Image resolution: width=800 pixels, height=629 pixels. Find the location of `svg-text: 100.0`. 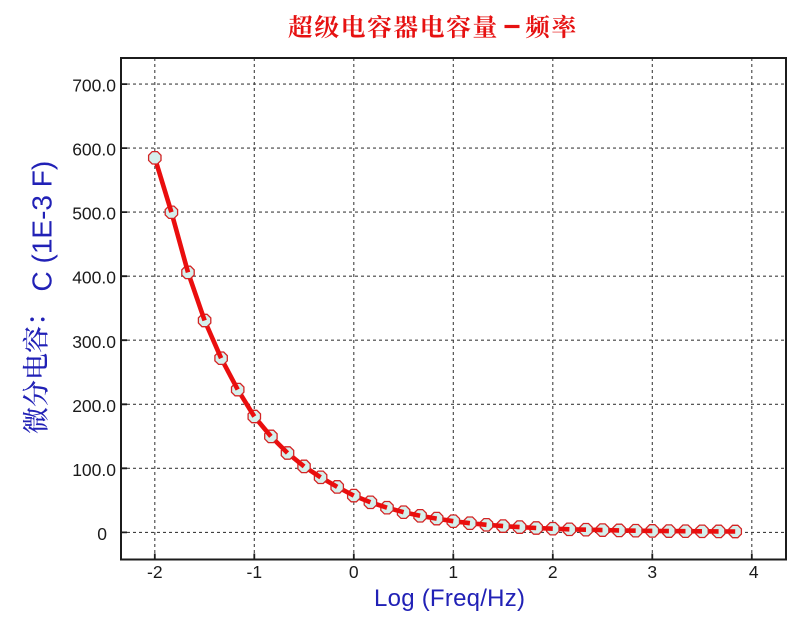

svg-text: 100.0 is located at coordinates (94, 470).